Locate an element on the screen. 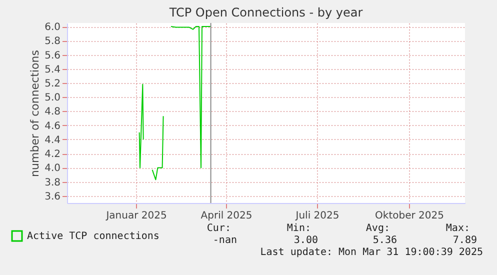 This screenshot has height=275, width=497. y-tick-label: 5.0 is located at coordinates (52, 98).